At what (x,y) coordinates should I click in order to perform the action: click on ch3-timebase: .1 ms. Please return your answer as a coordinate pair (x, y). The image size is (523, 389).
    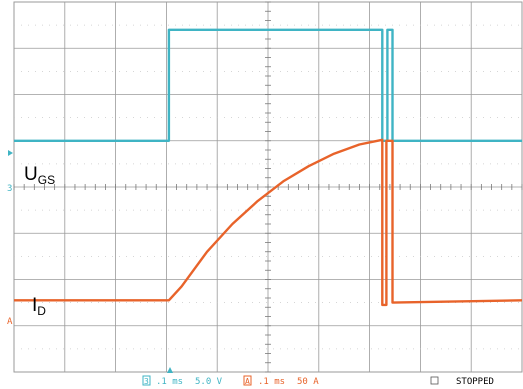
    Looking at the image, I should click on (169, 382).